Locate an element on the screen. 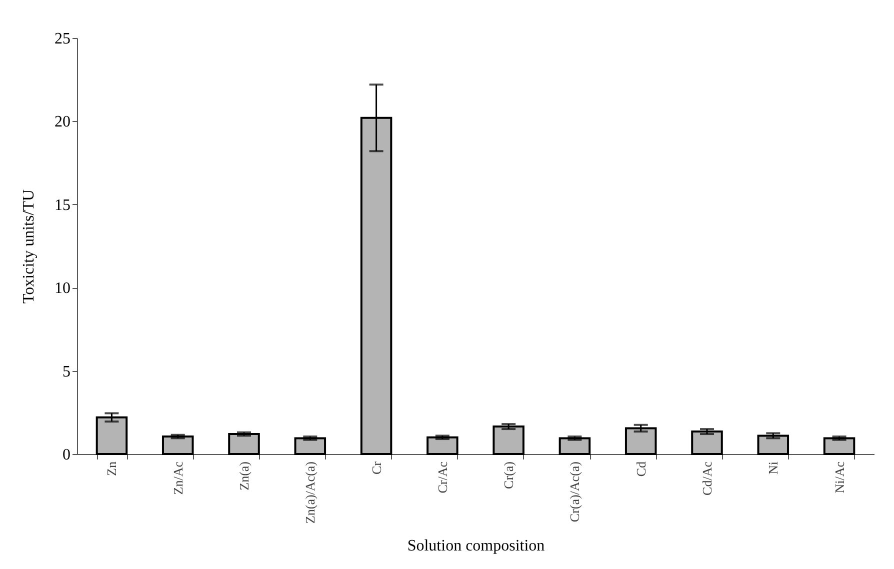 This screenshot has height=569, width=894. y-tick-label: 15 is located at coordinates (62, 205).